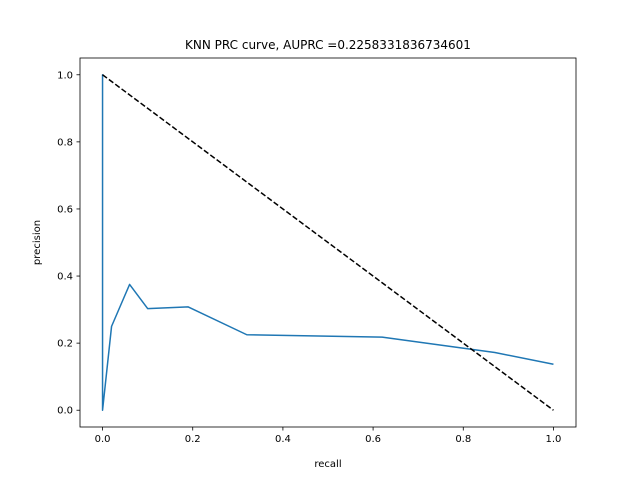  What do you see at coordinates (327, 464) in the screenshot?
I see `x-axis-label: recall` at bounding box center [327, 464].